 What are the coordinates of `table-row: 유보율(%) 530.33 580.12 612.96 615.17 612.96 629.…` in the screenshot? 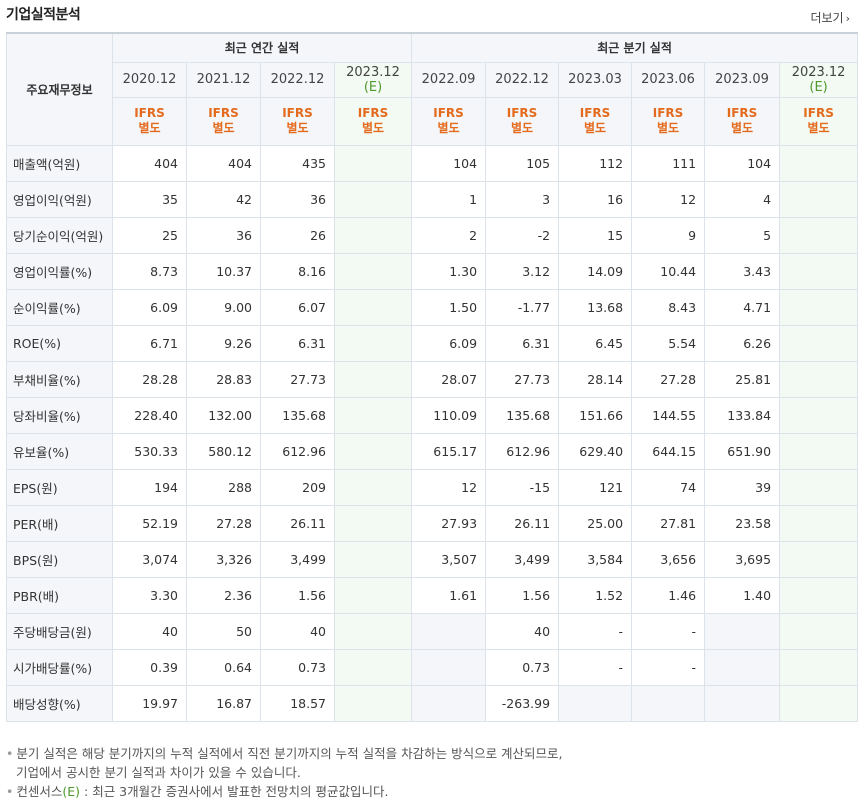 It's located at (432, 451).